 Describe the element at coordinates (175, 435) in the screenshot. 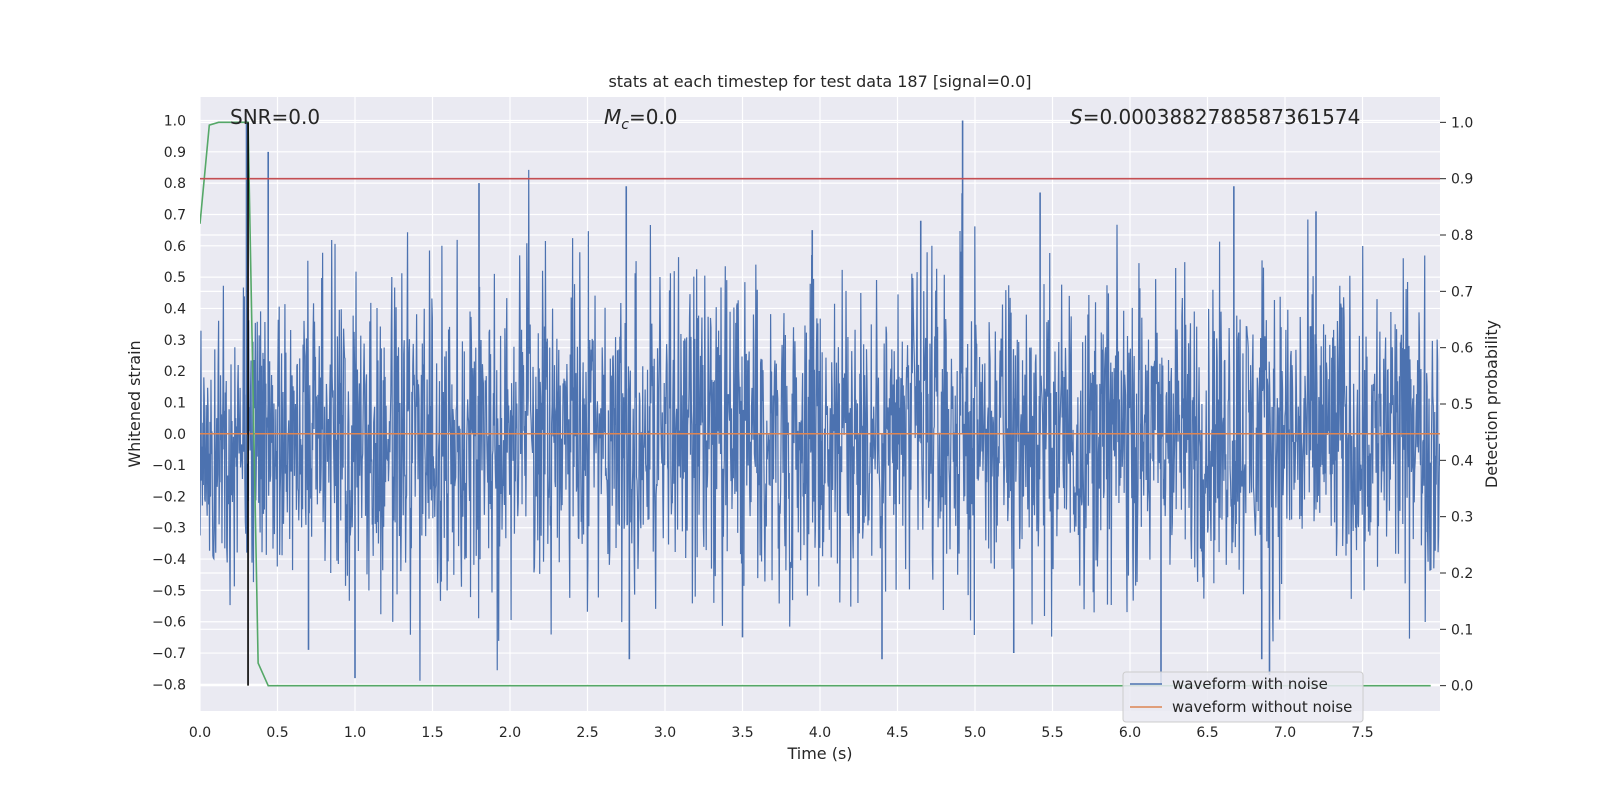

I see `y-tick-label-left: 0.0` at that location.